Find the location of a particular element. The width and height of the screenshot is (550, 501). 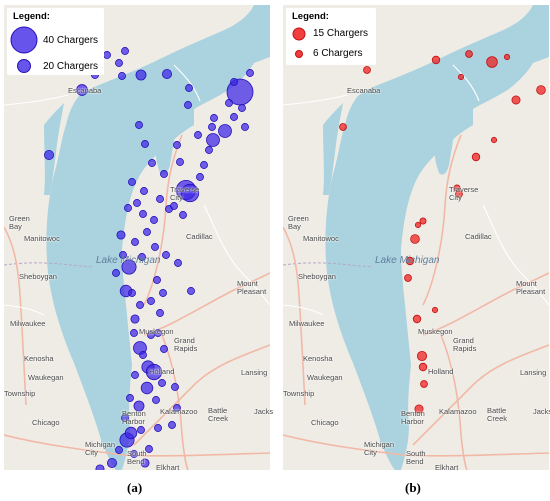

legend-symbol-small is located at coordinates (299, 54).